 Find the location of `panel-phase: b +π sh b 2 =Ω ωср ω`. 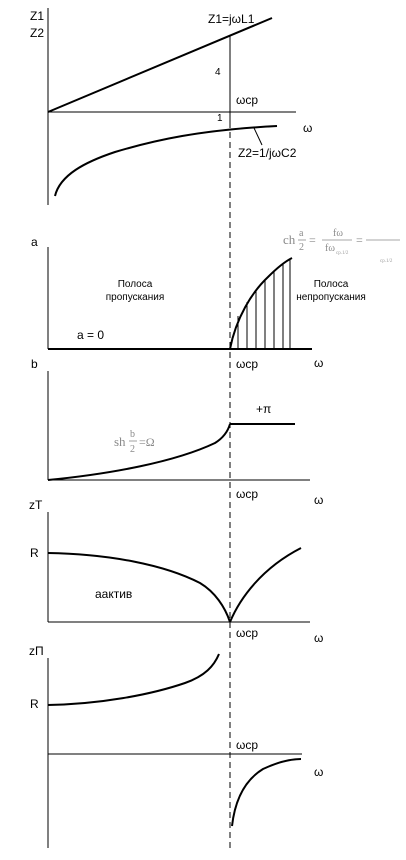

panel-phase: b +π sh b 2 =Ω ωср ω is located at coordinates (177, 432).